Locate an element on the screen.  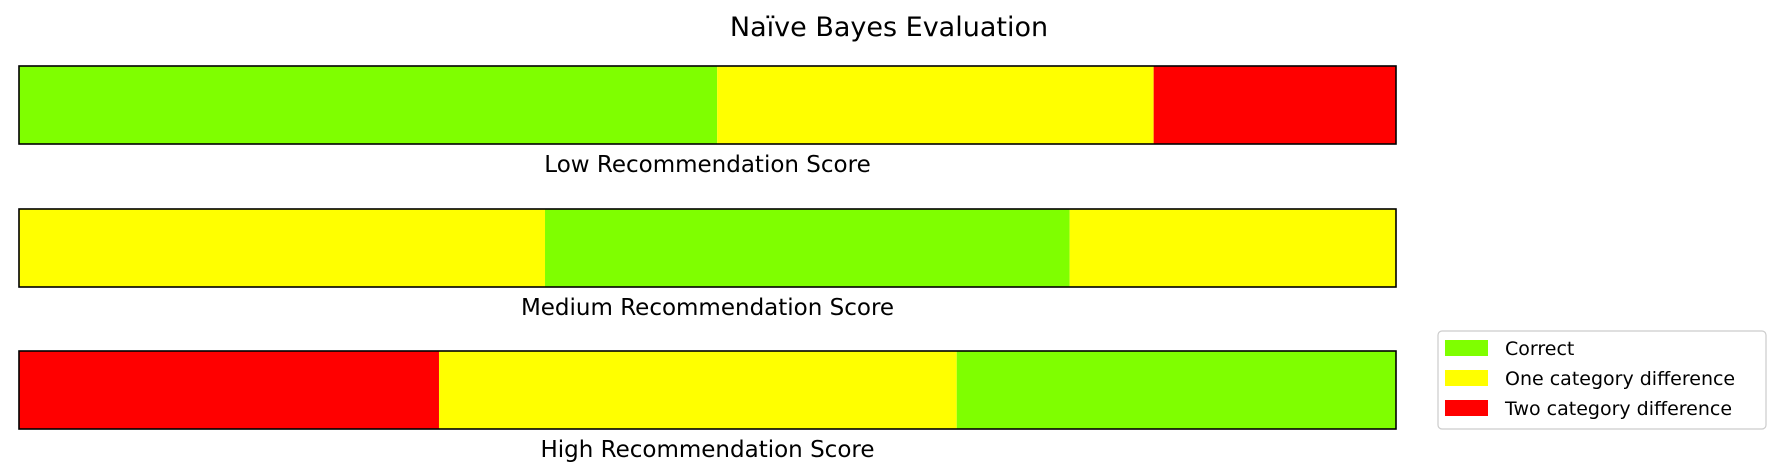
legend-label-2: One category difference is located at coordinates (1620, 379).